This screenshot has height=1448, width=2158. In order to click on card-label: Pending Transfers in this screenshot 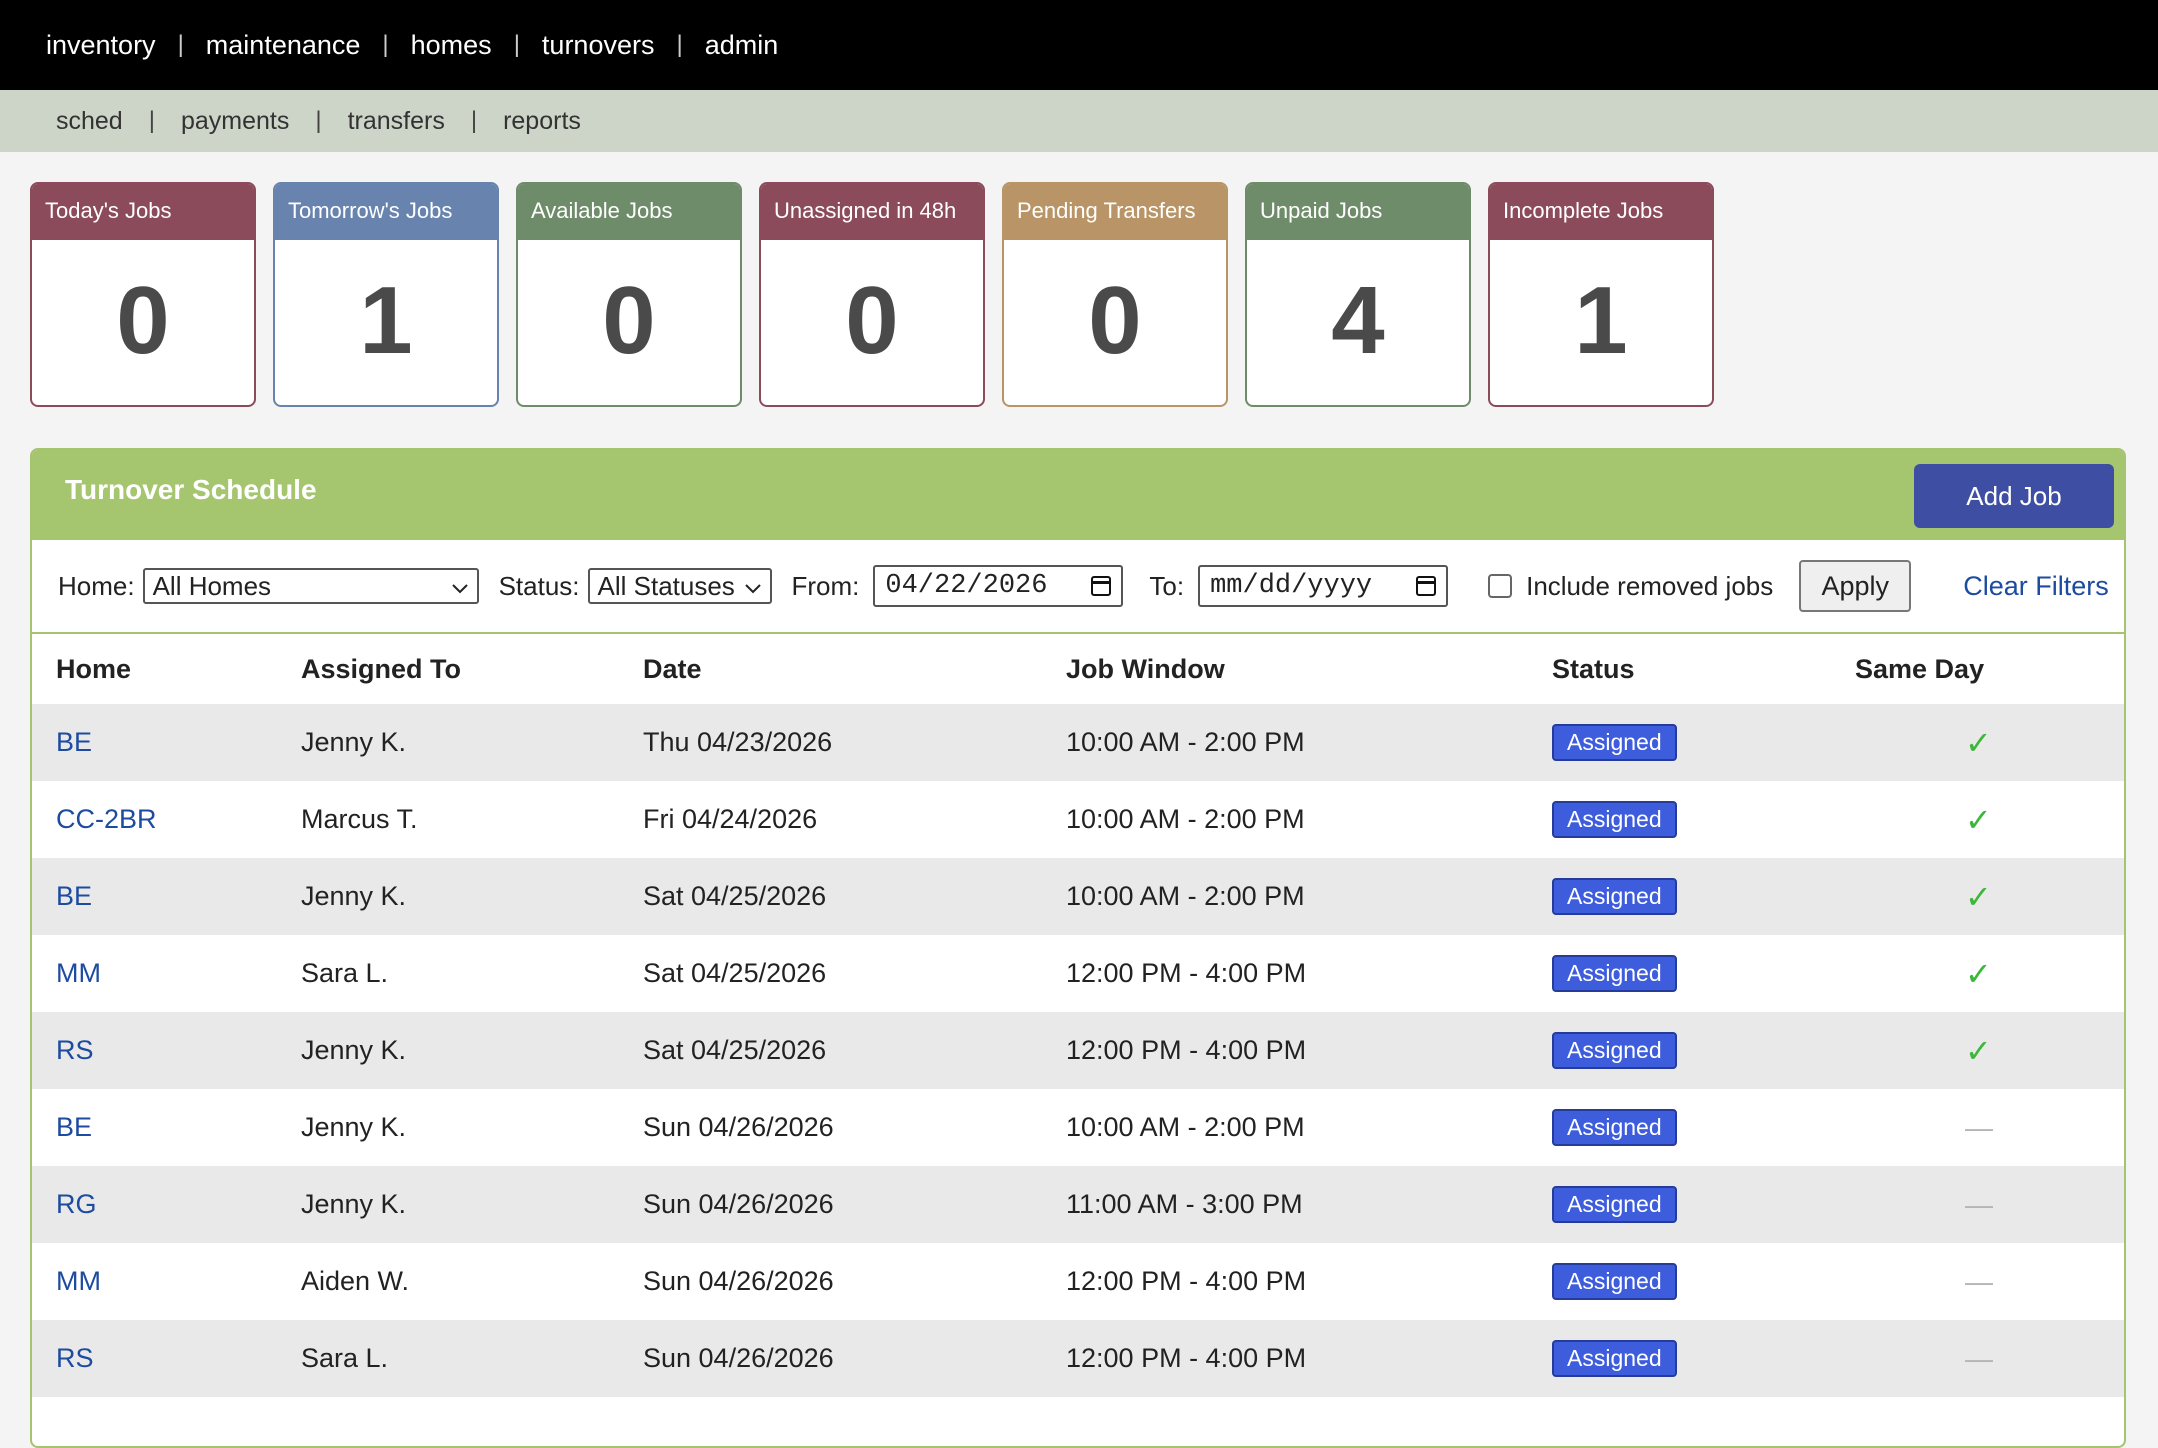, I will do `click(1115, 212)`.